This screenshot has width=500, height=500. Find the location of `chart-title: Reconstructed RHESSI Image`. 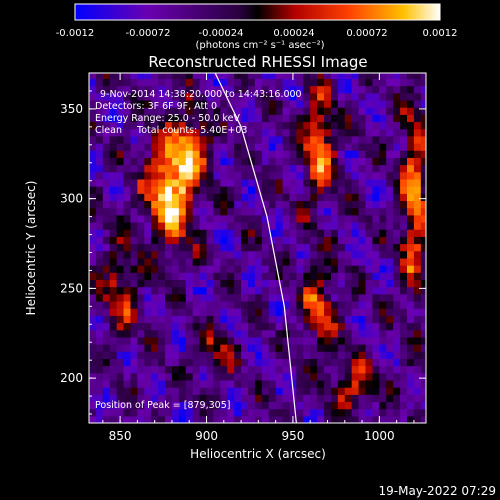

chart-title: Reconstructed RHESSI Image is located at coordinates (257, 62).